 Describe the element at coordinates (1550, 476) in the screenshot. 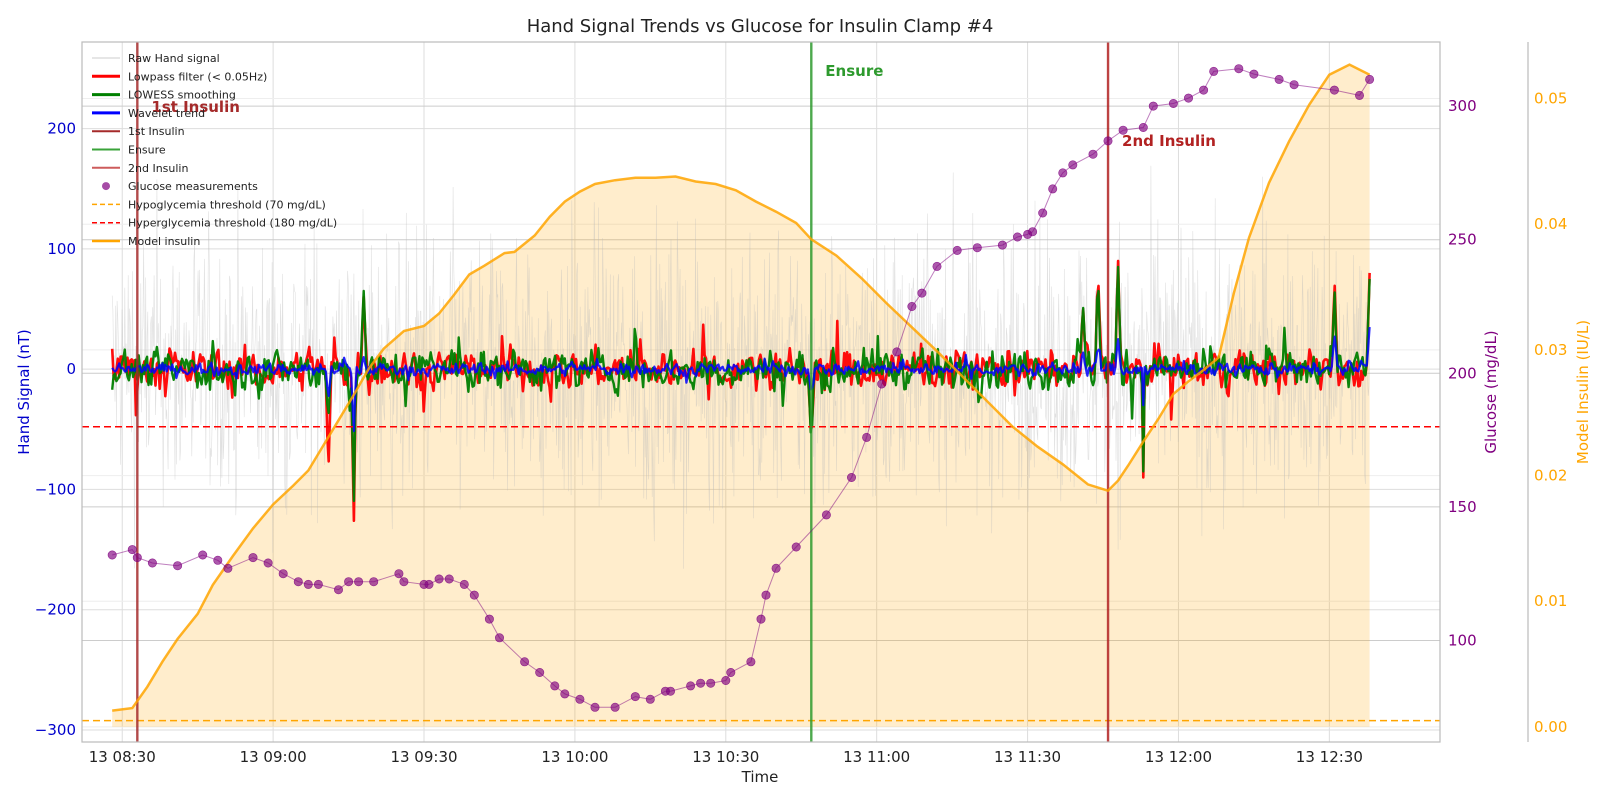

I see `insulin-tick-label: 0.02` at that location.